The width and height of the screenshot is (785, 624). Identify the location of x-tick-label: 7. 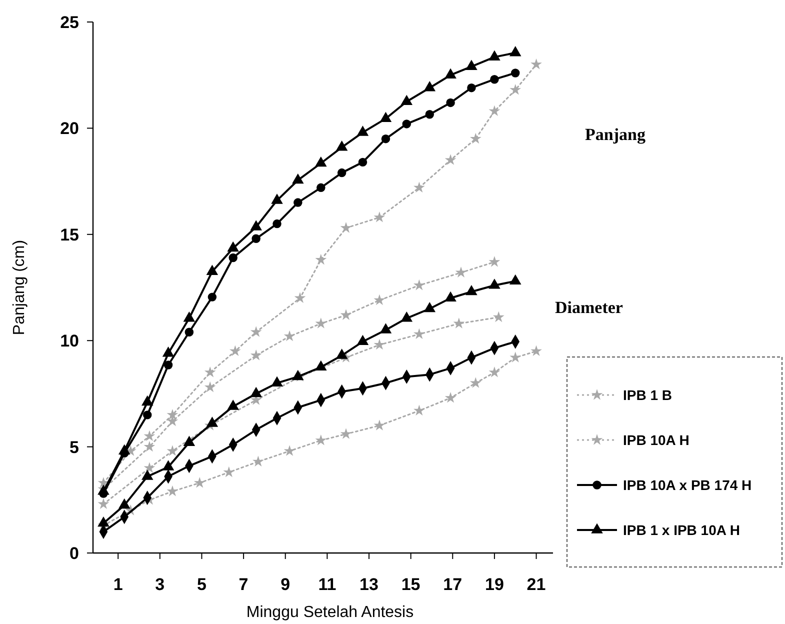
(243, 584).